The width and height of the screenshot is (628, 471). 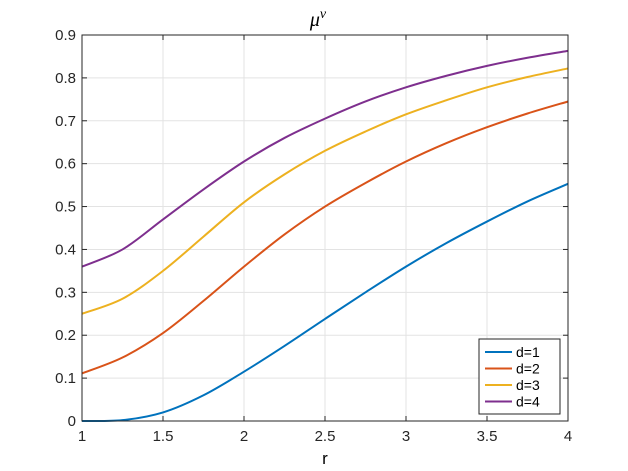 What do you see at coordinates (65, 164) in the screenshot?
I see `y-tick-label: 0.6` at bounding box center [65, 164].